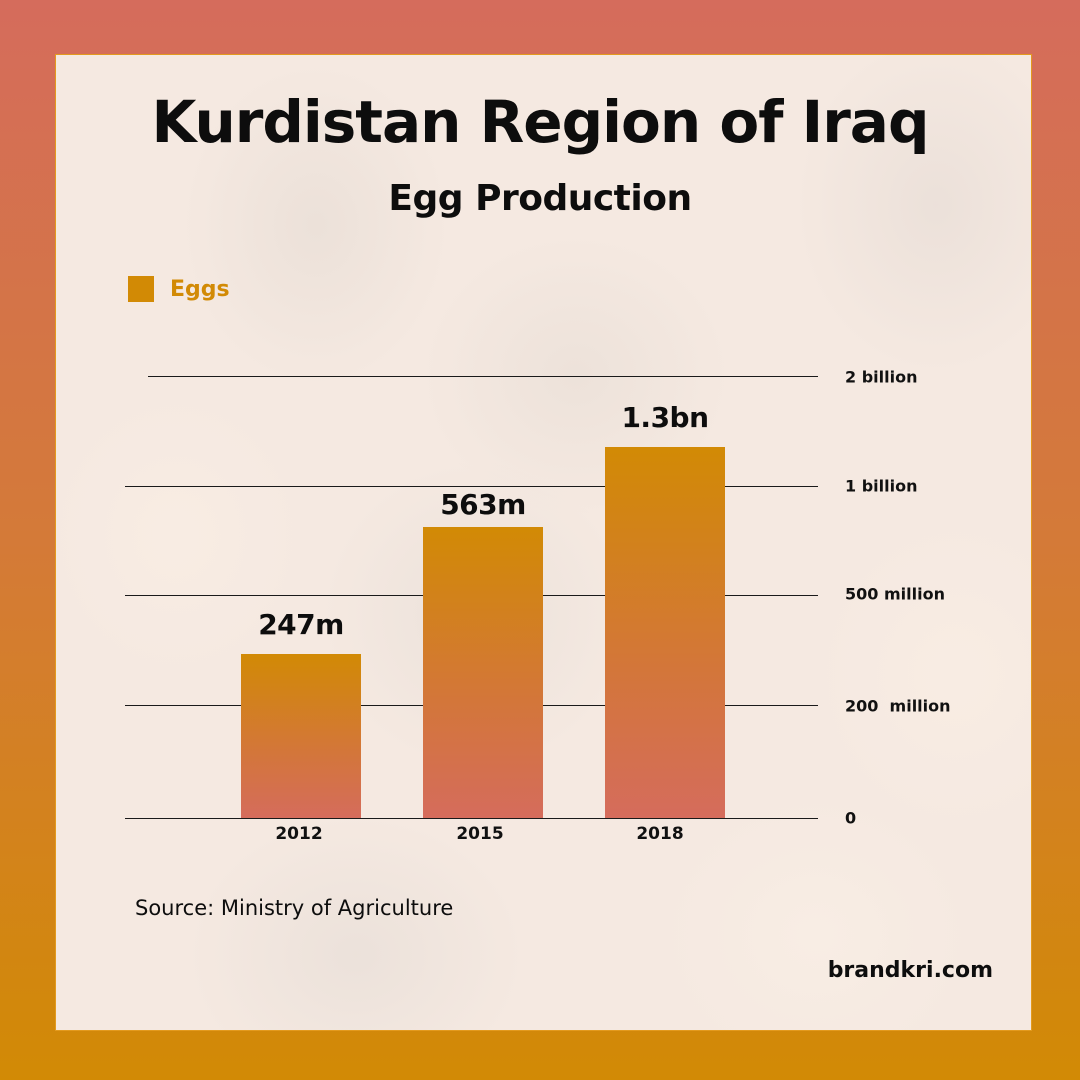  Describe the element at coordinates (483, 376) in the screenshot. I see `gridline-2-billion` at that location.